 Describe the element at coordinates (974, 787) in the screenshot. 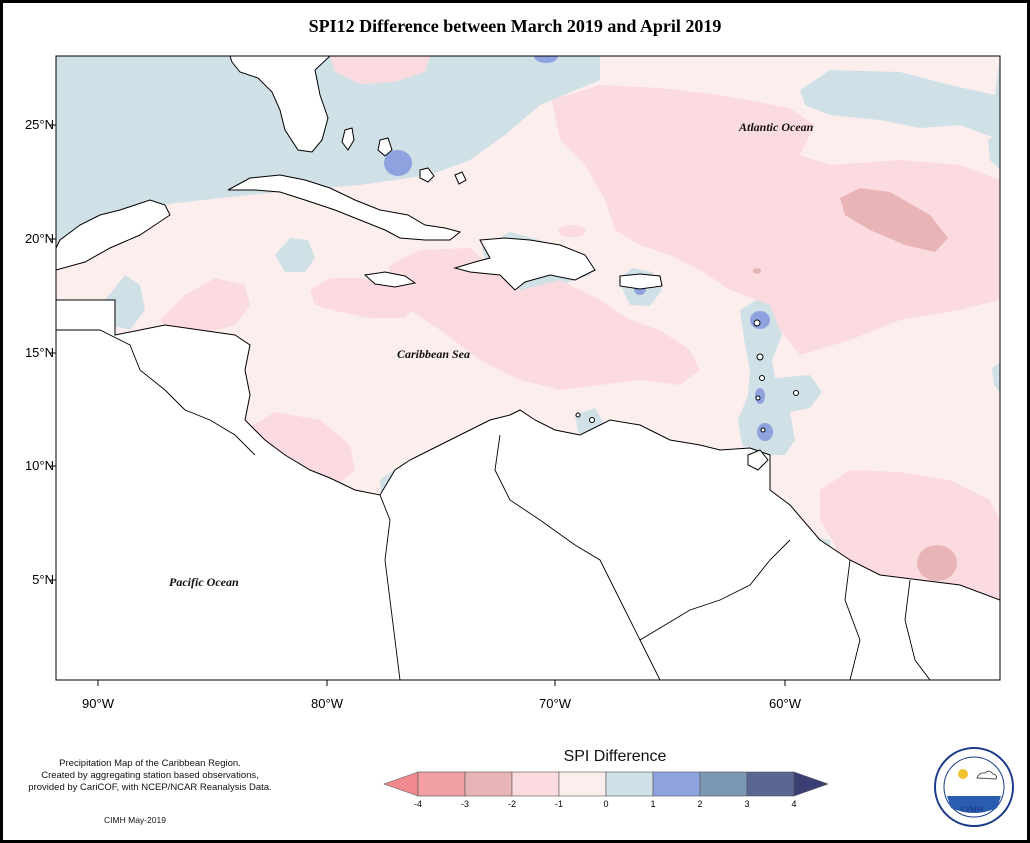

I see `cimh-logo` at that location.